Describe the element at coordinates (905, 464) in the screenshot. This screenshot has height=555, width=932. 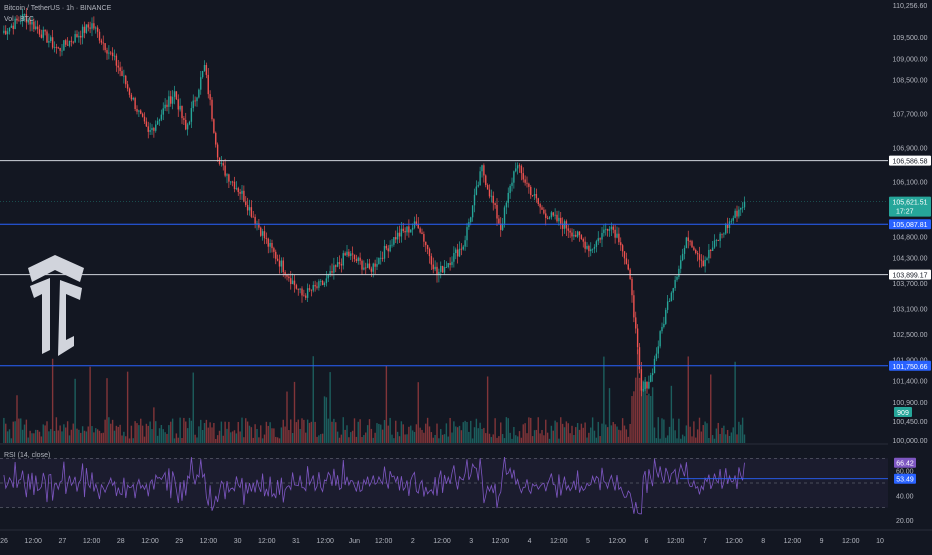
I see `rsi-value-label: 66.42` at that location.